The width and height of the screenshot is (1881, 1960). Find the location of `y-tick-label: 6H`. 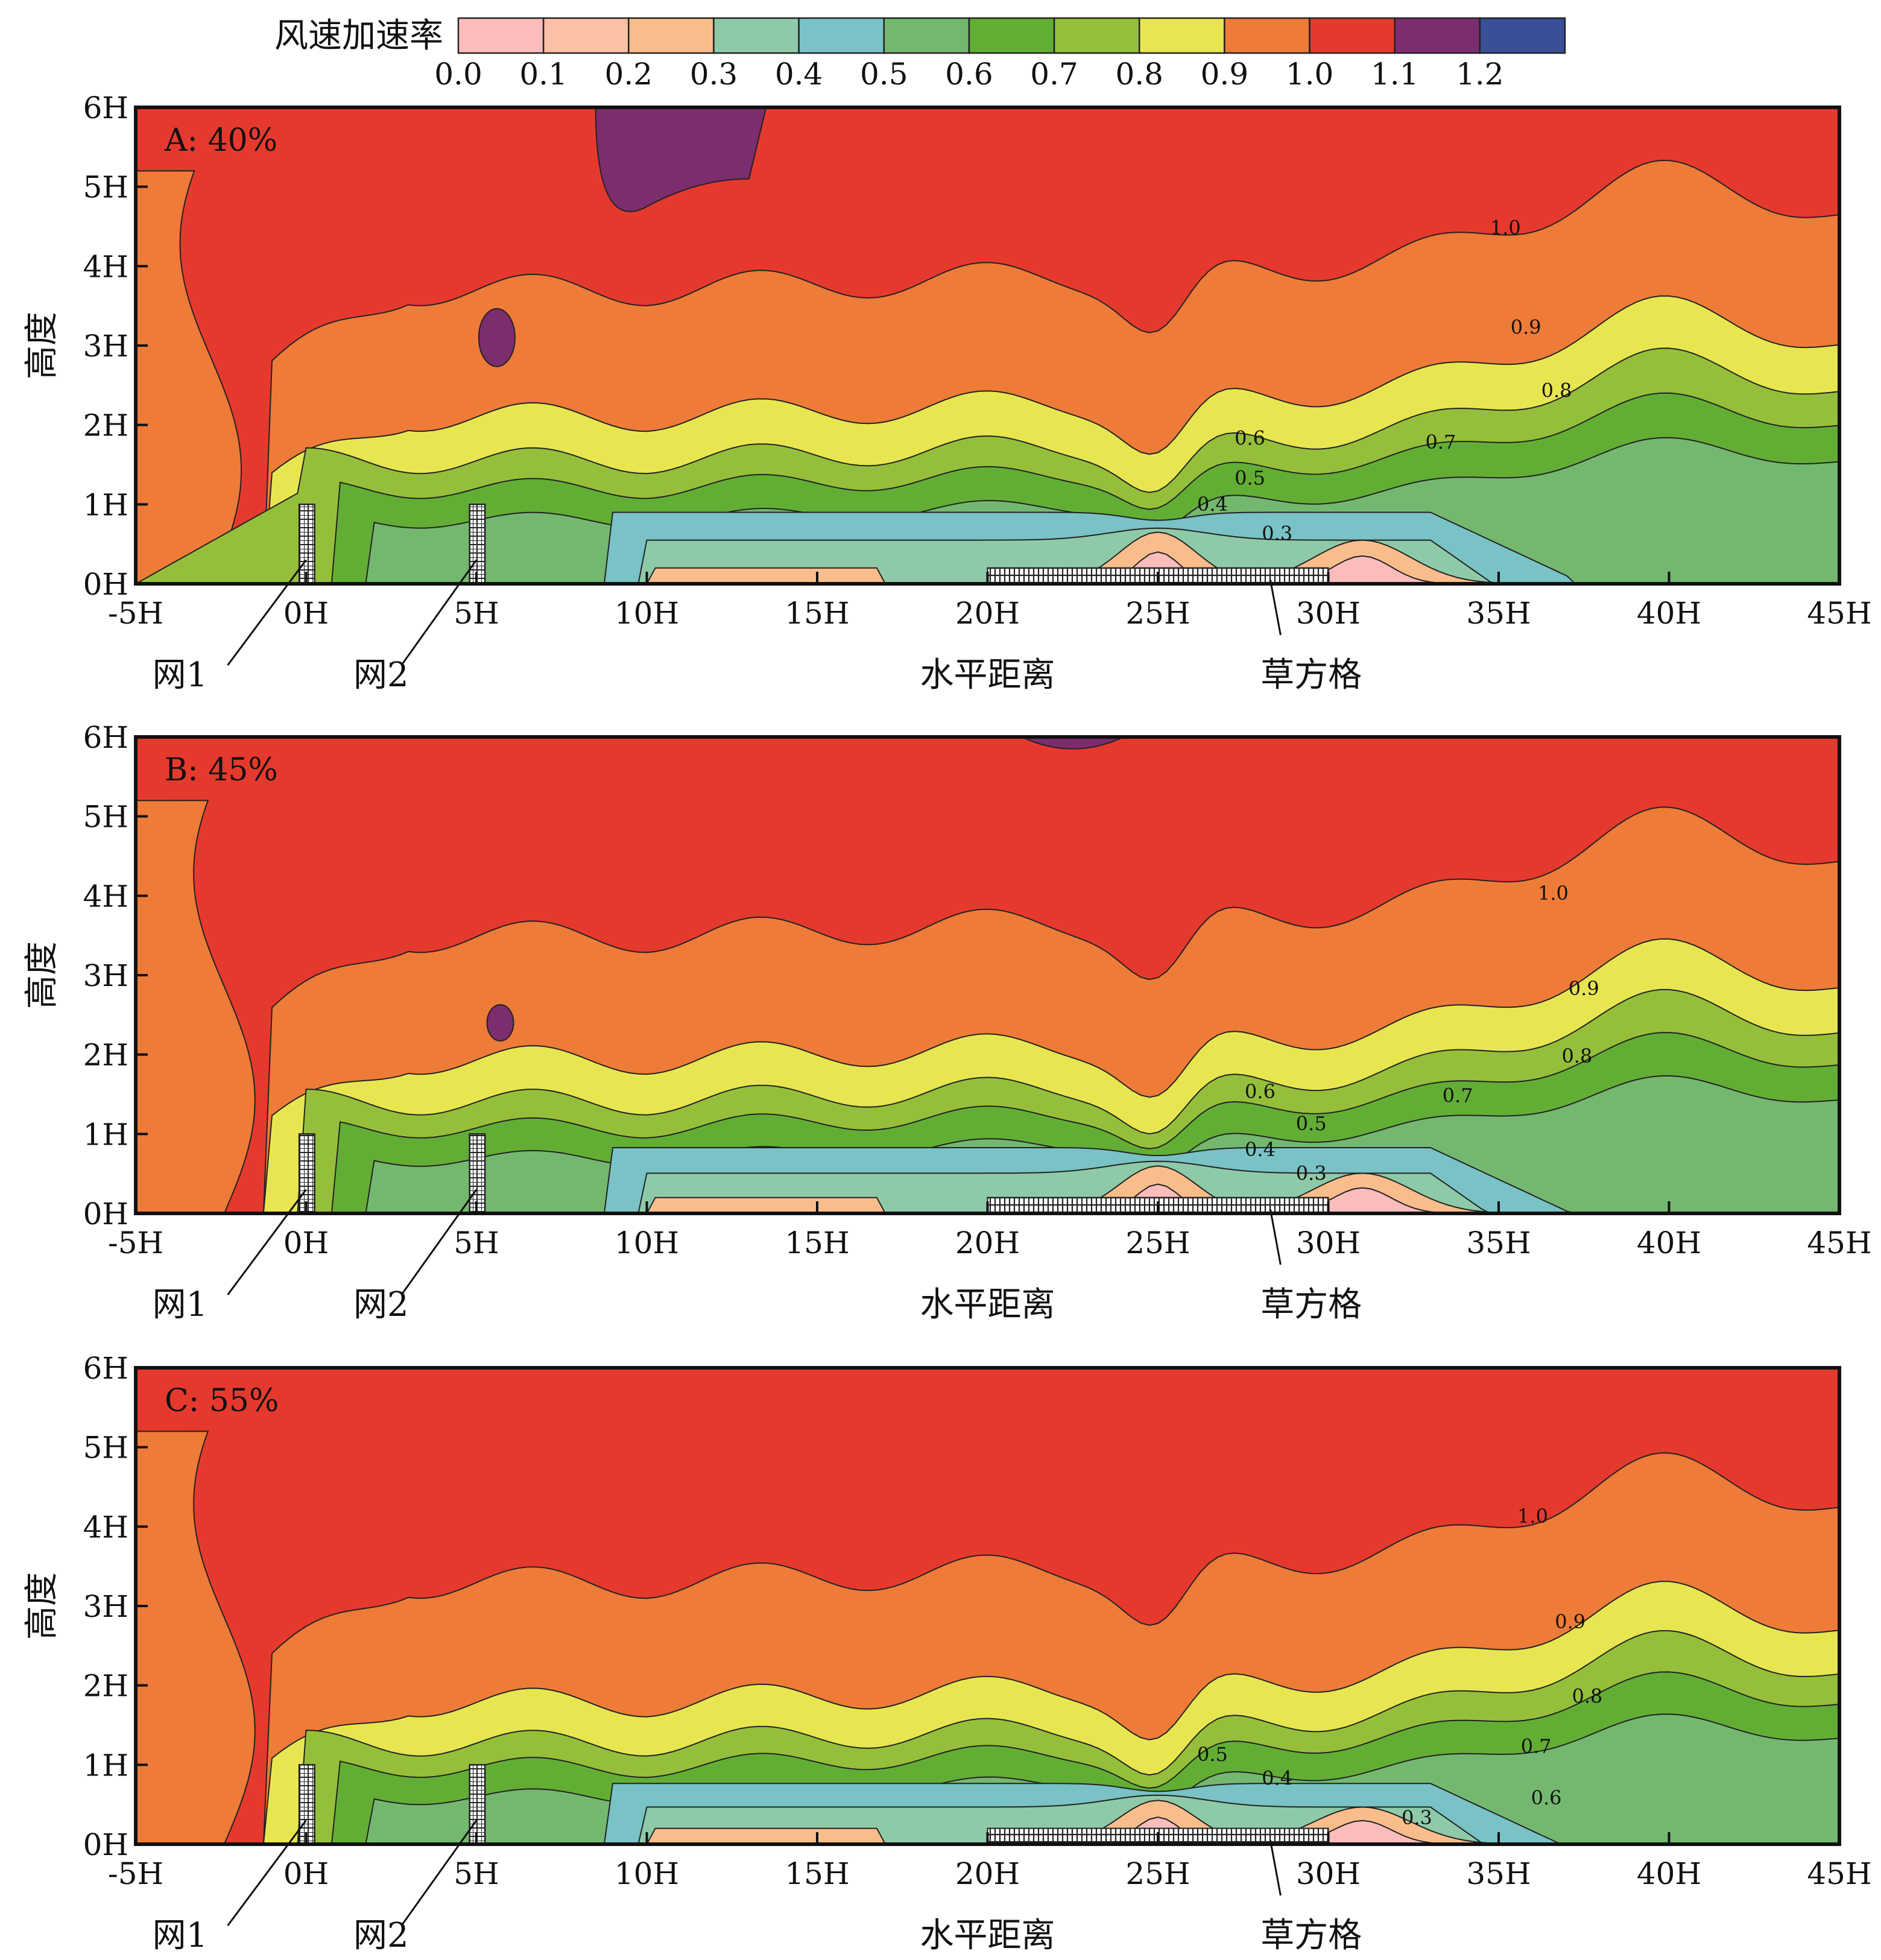

y-tick-label: 6H is located at coordinates (106, 107).